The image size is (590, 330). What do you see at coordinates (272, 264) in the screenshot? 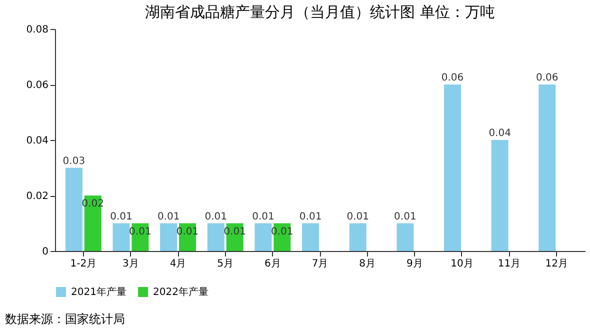
I see `x-tick-label: 6月` at bounding box center [272, 264].